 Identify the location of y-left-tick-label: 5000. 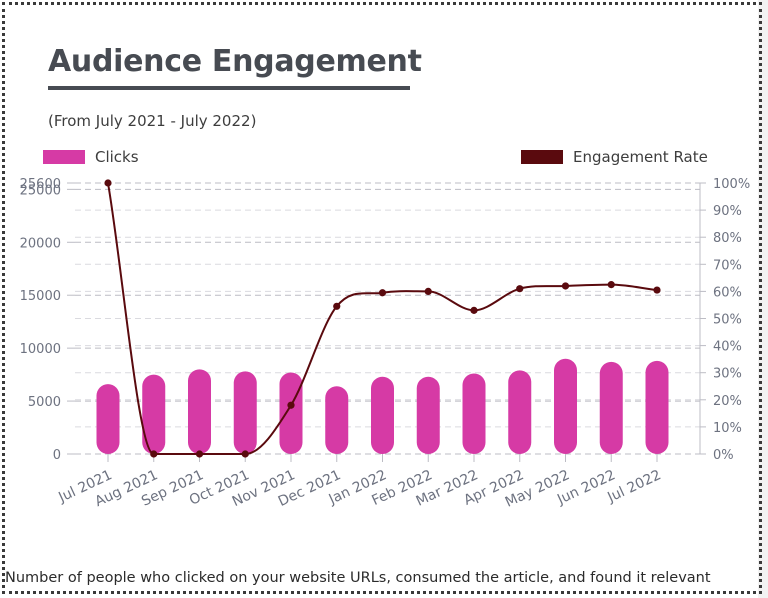
(44, 402).